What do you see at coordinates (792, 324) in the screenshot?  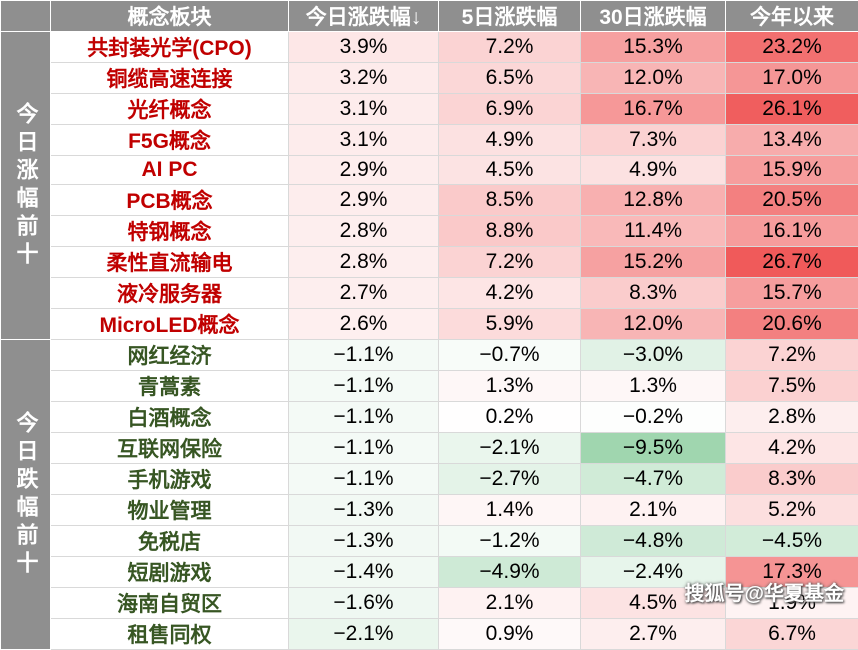 I see `pct-cell: 20.6%` at bounding box center [792, 324].